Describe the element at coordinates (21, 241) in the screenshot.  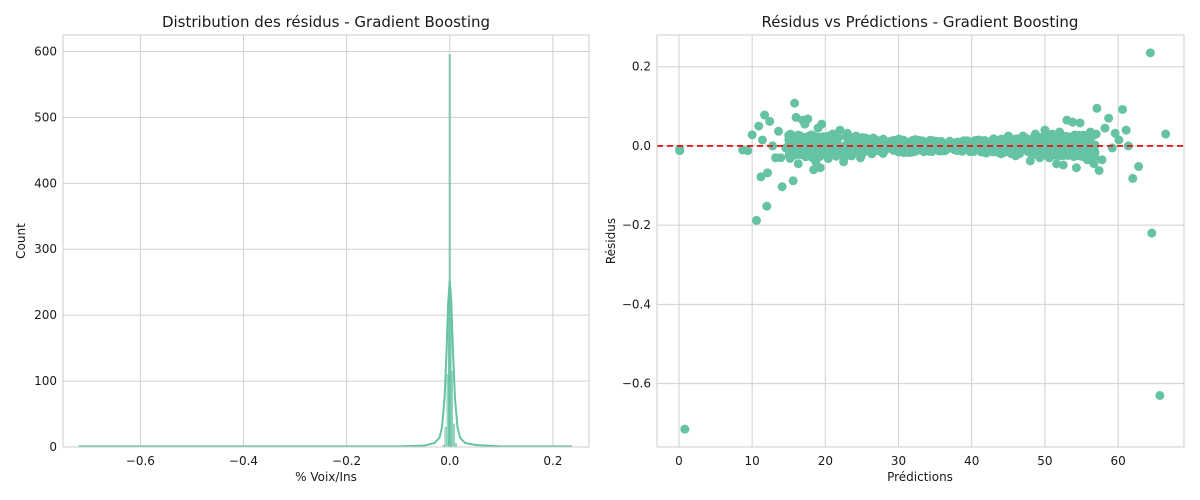
I see `left-y-axis-label: Count` at that location.